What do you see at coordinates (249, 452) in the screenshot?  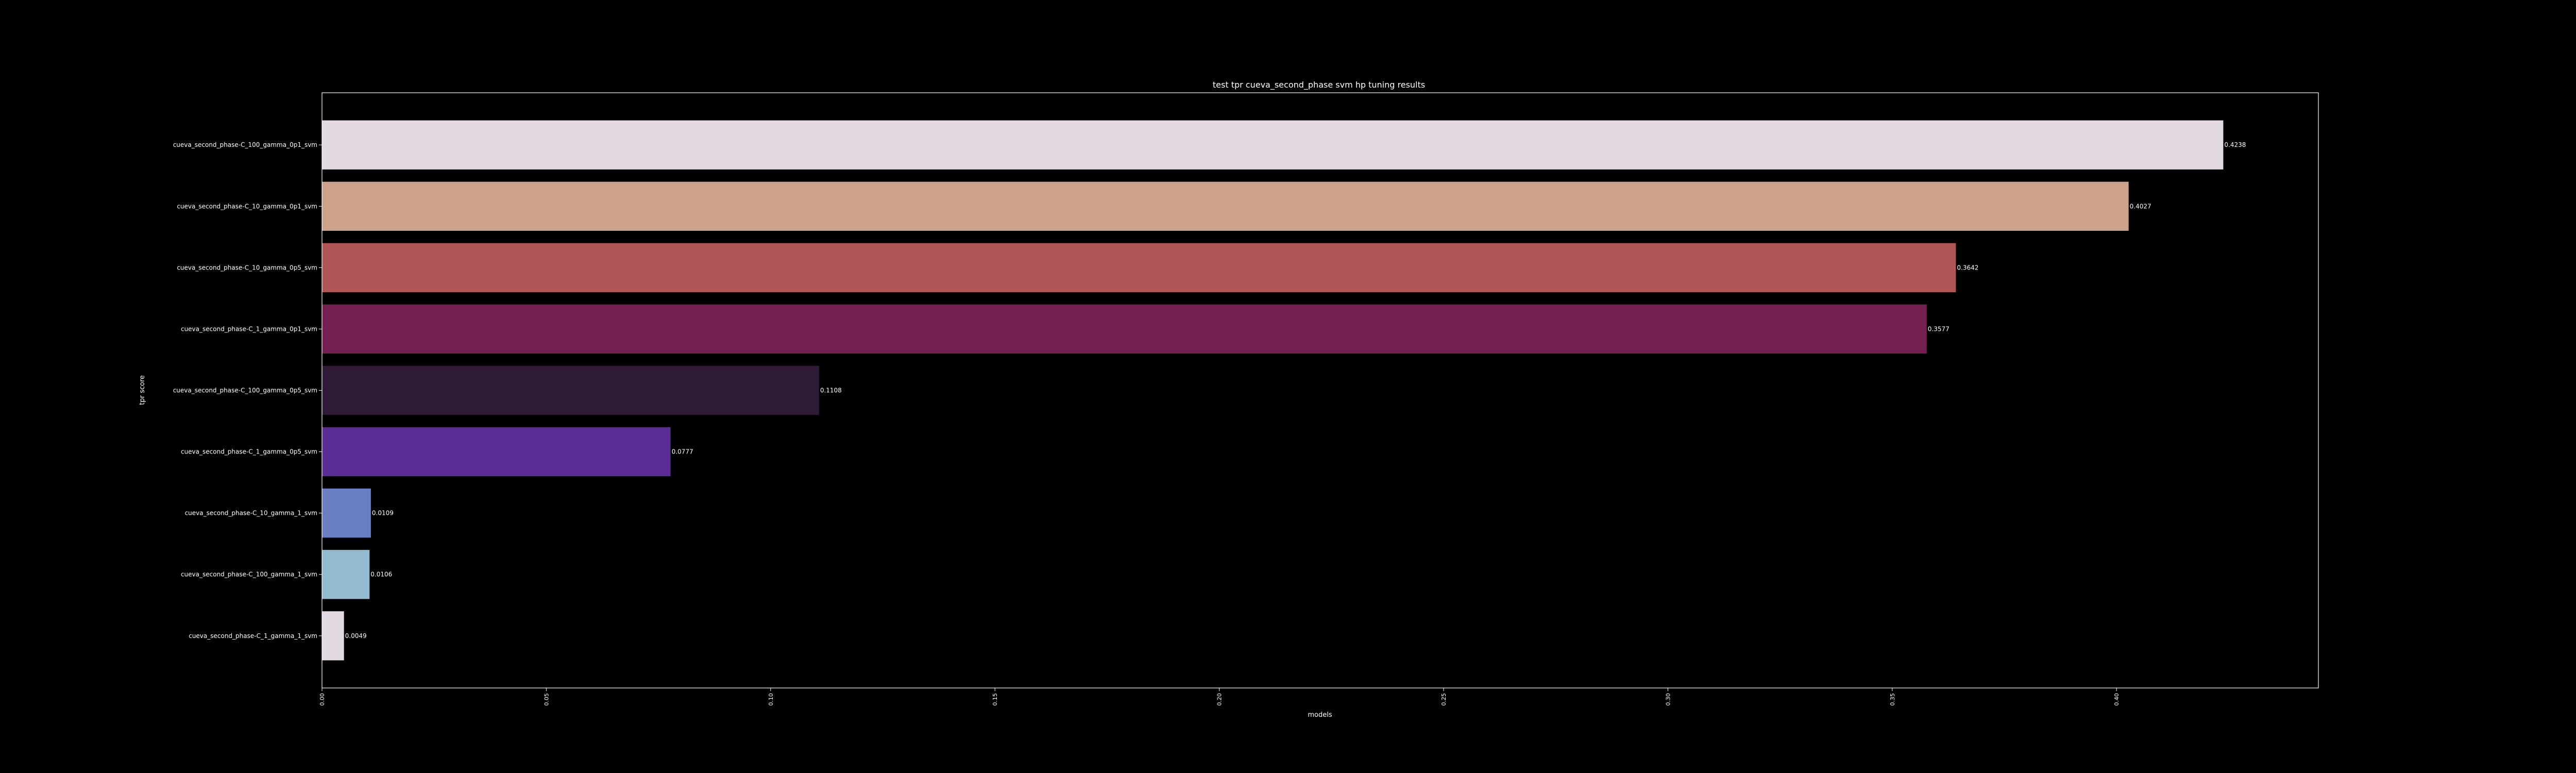 I see `y-tick-label: cueva_second_phase-C_1_gamma_0p5_svm` at bounding box center [249, 452].